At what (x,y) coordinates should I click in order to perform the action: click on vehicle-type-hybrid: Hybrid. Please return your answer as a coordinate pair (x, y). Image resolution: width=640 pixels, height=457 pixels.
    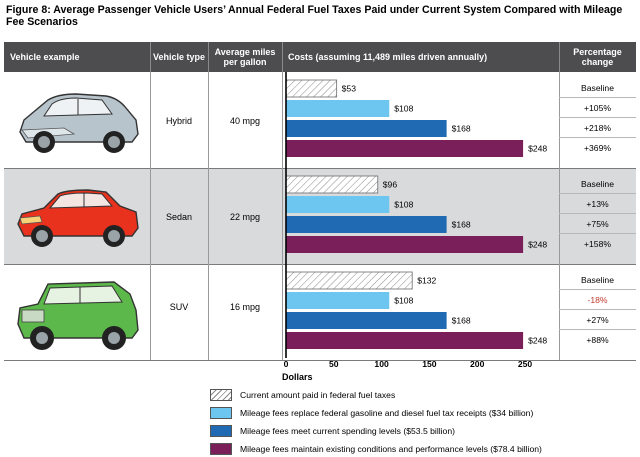
    Looking at the image, I should click on (178, 121).